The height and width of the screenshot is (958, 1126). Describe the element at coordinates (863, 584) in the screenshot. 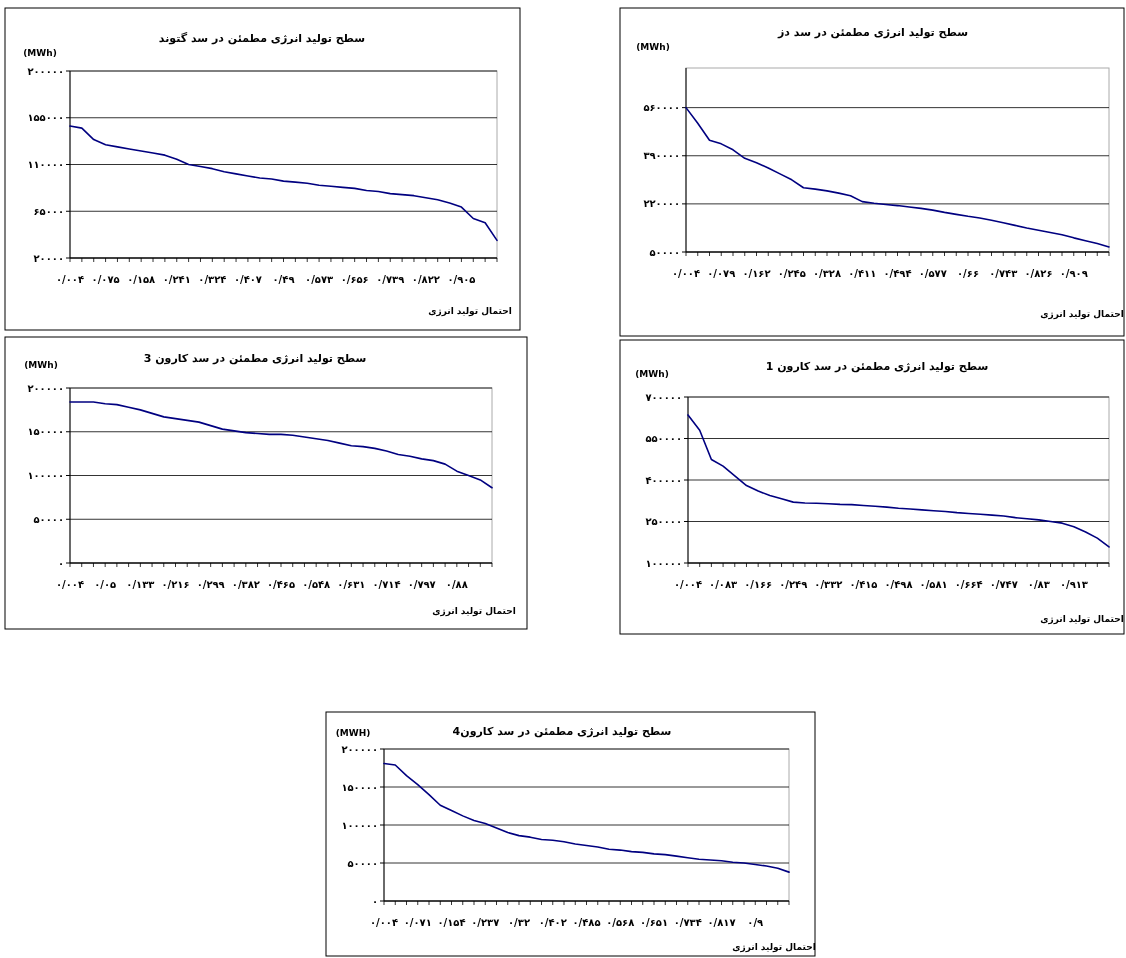

I see `x-tick-label: ۰/۴۱۵` at that location.